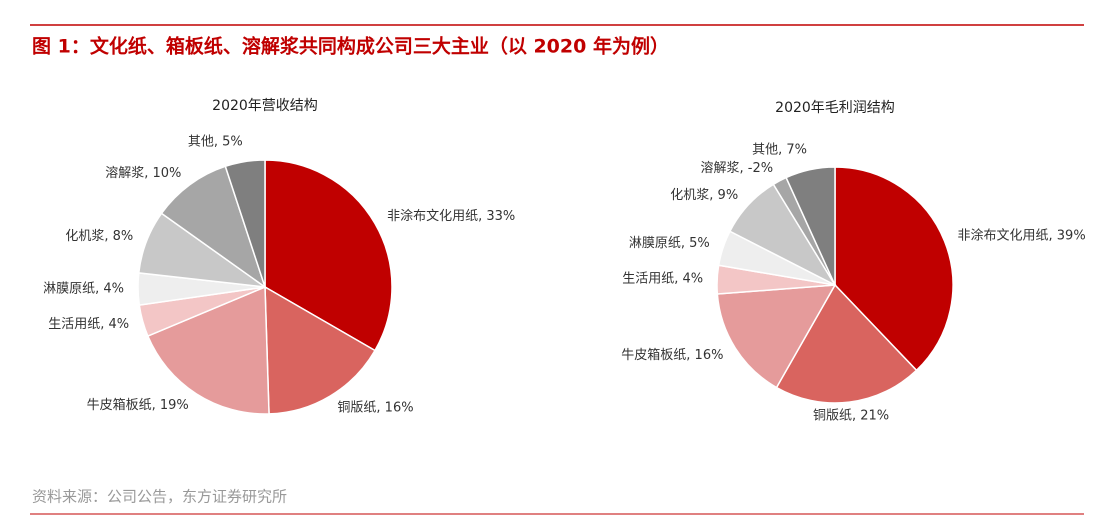  What do you see at coordinates (704, 195) in the screenshot?
I see `slice-label: 化机浆, 9%` at bounding box center [704, 195].